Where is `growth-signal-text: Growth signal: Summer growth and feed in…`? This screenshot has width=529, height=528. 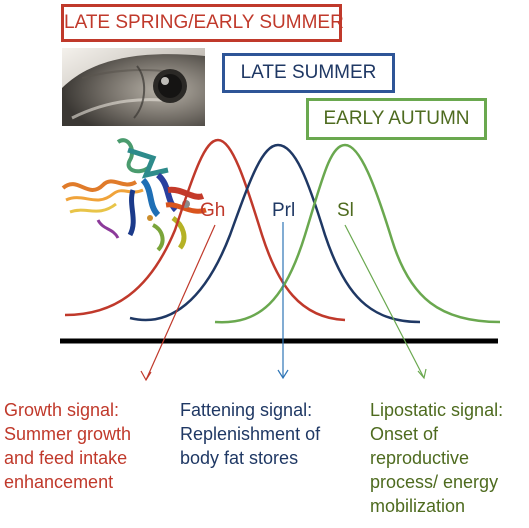 growth-signal-text: Growth signal: Summer growth and feed in… is located at coordinates (68, 446).